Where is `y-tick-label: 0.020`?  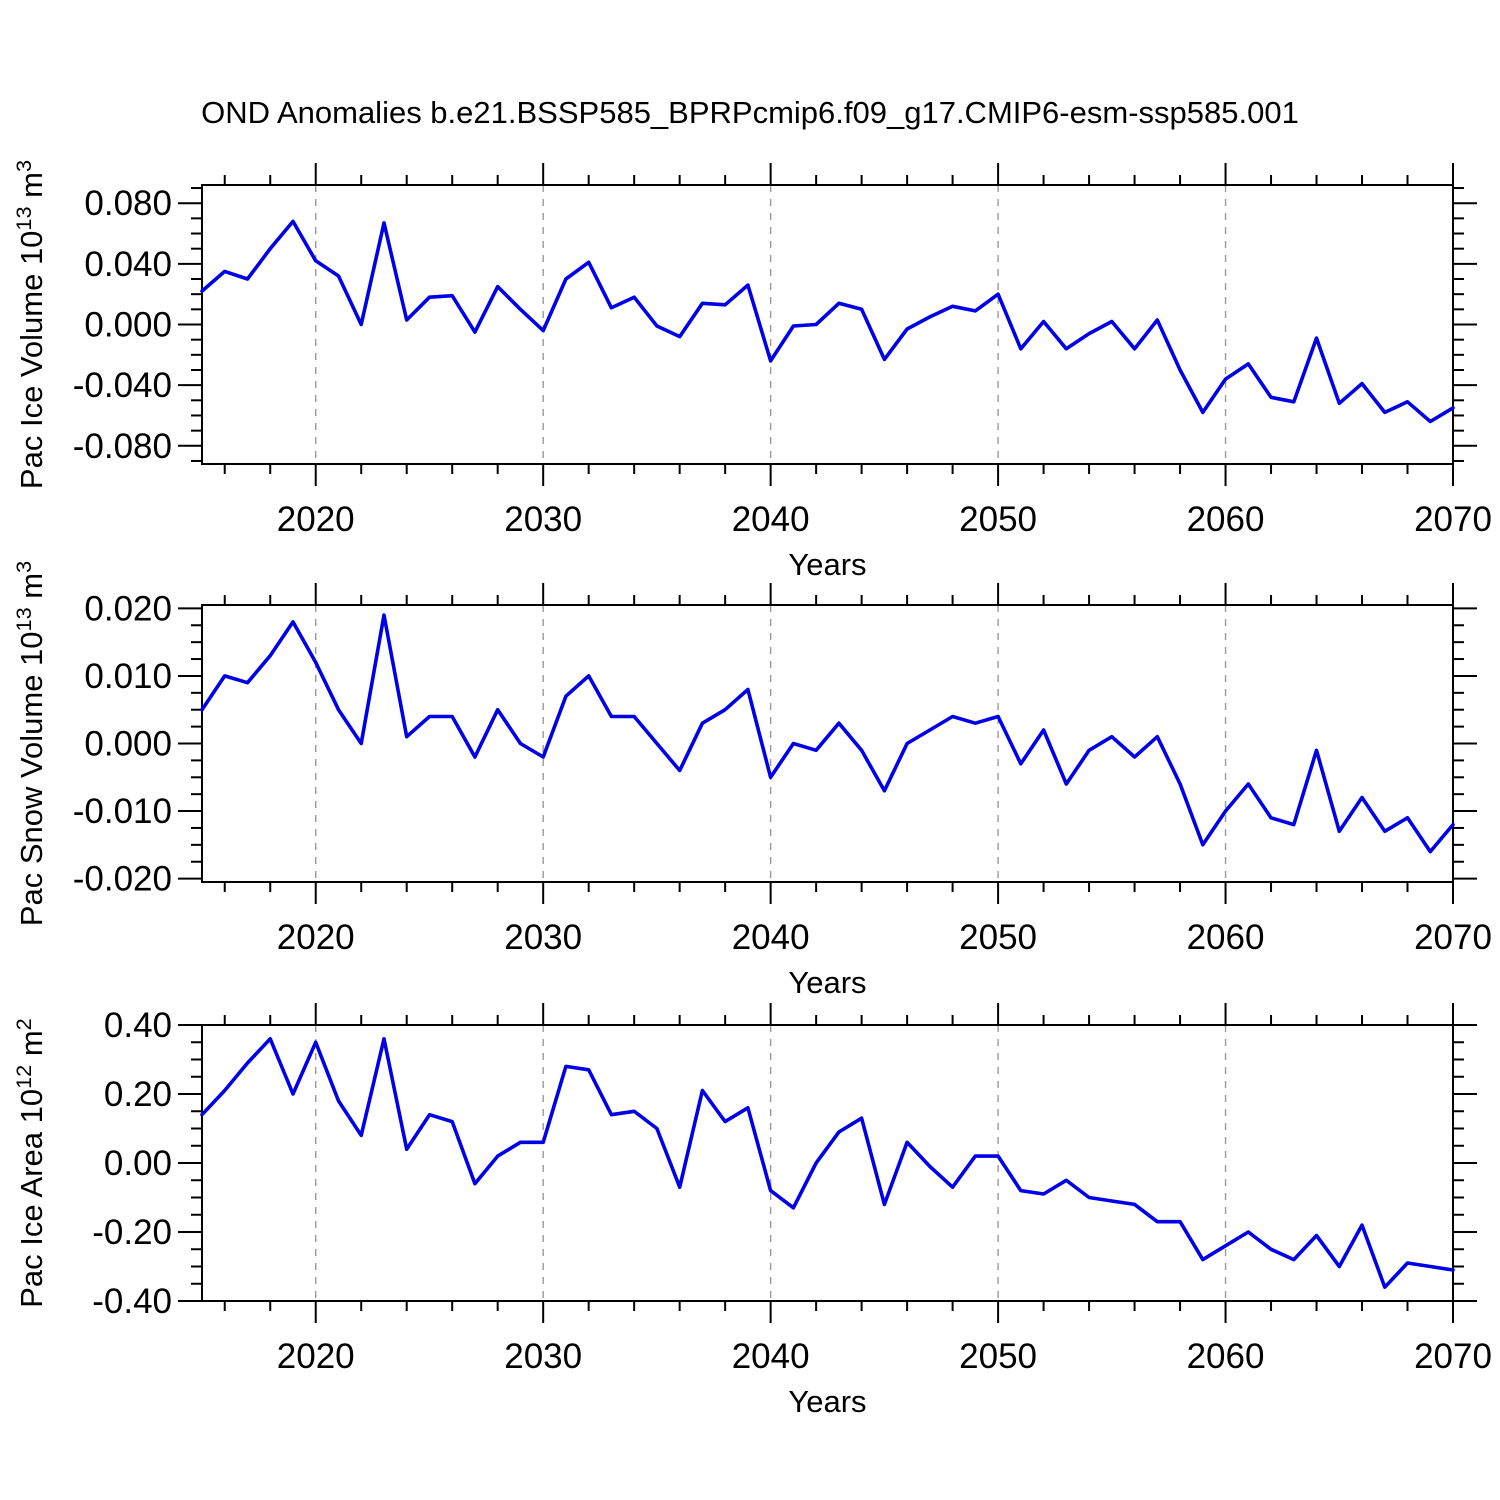
y-tick-label: 0.020 is located at coordinates (128, 608).